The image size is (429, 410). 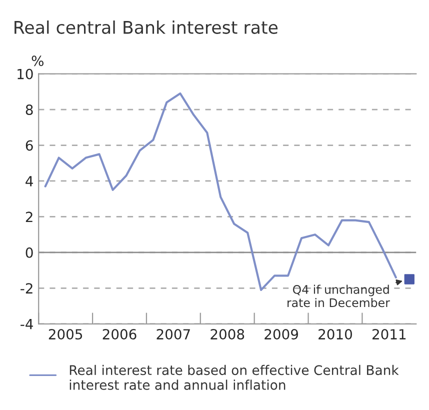 What do you see at coordinates (65, 334) in the screenshot?
I see `x-tick-label: 2005` at bounding box center [65, 334].